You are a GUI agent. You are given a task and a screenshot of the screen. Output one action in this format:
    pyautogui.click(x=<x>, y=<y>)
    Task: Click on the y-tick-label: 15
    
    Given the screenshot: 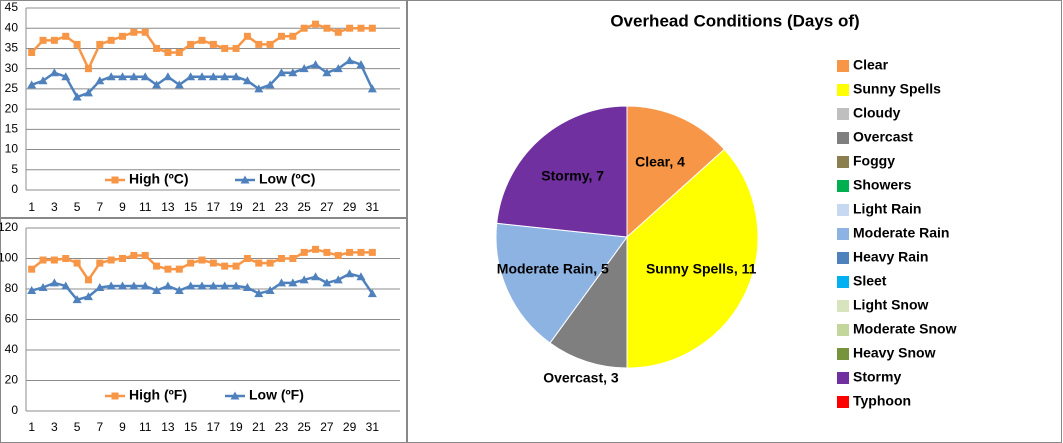 What is the action you would take?
    pyautogui.click(x=12, y=129)
    